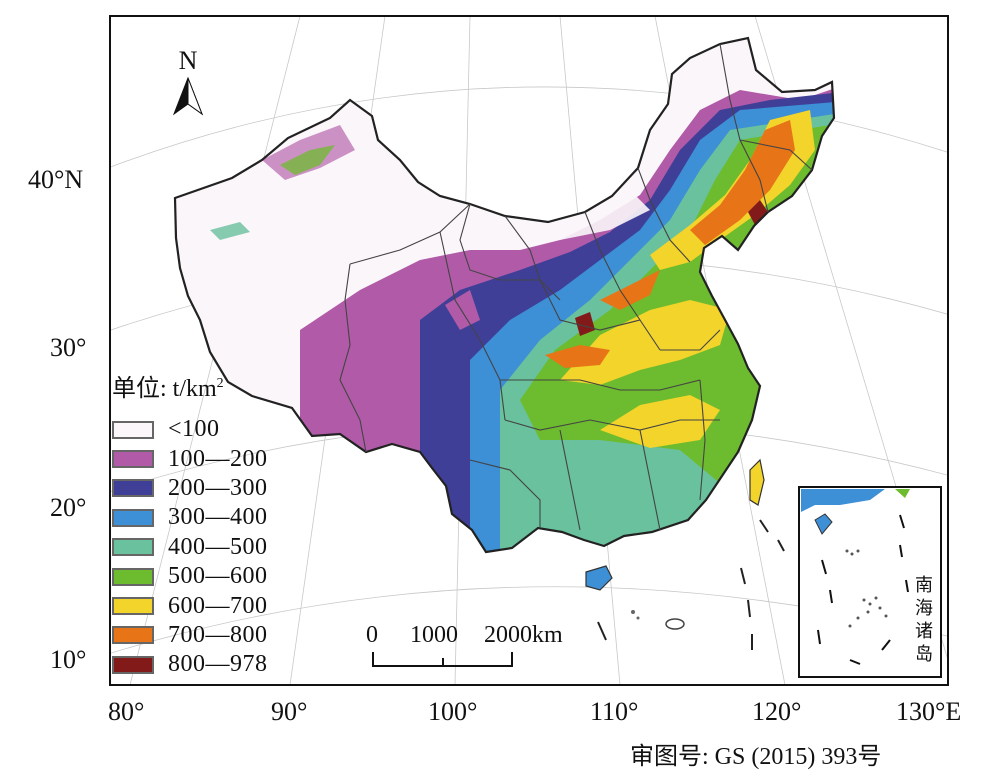  What do you see at coordinates (614, 711) in the screenshot?
I see `lon-label-110: 110°` at bounding box center [614, 711].